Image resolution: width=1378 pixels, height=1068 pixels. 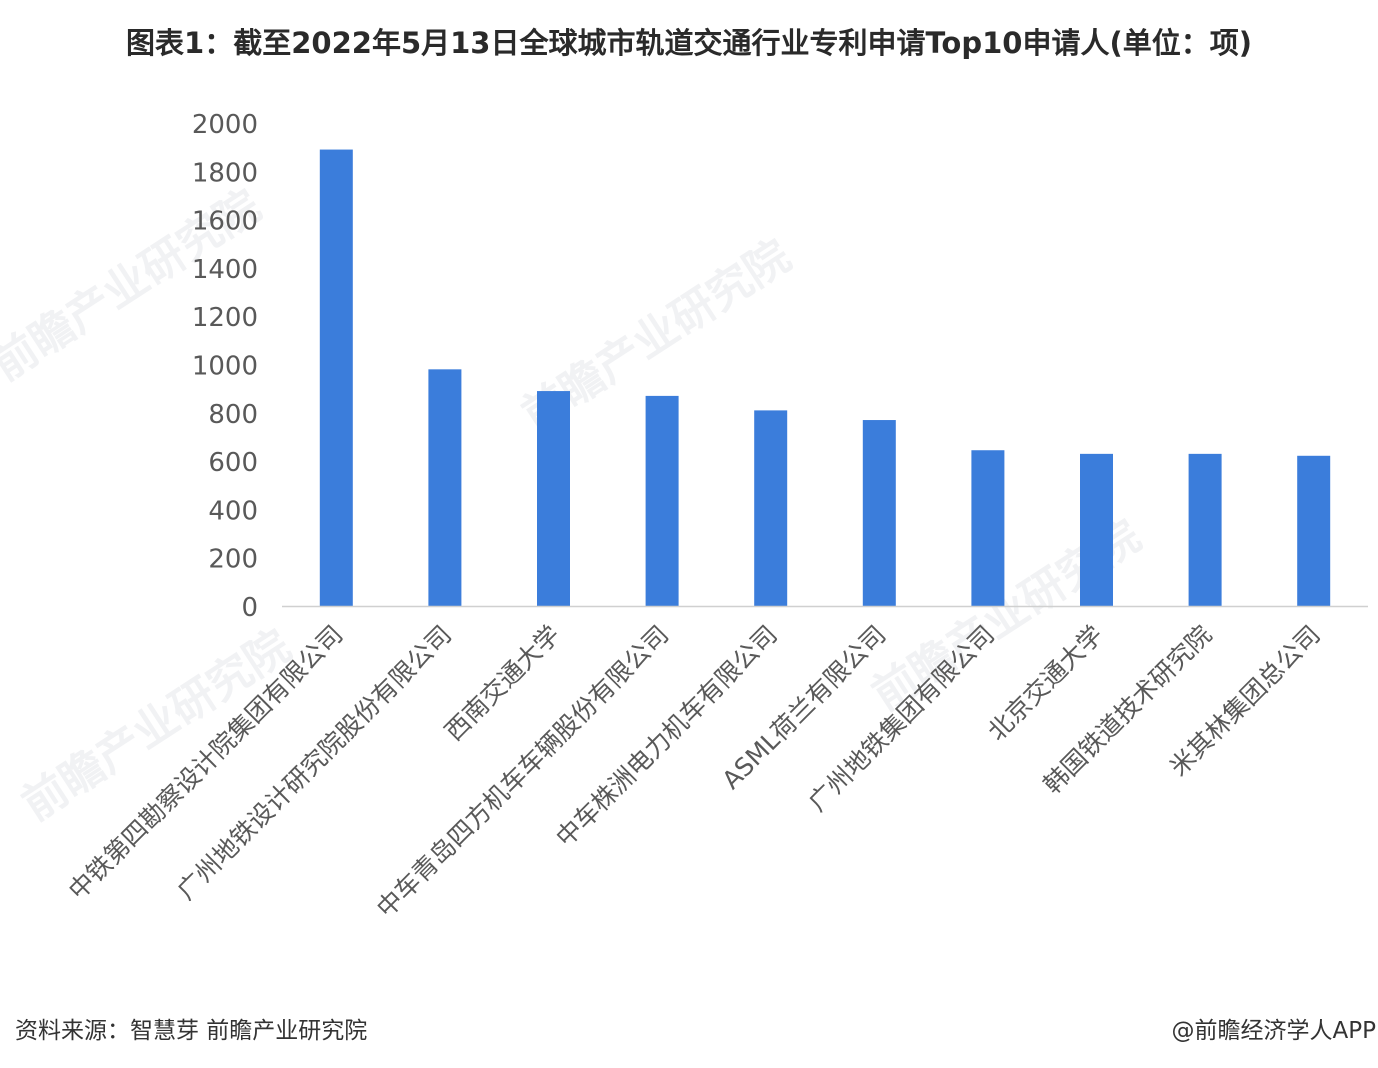 What do you see at coordinates (225, 222) in the screenshot?
I see `y-tick-label: 1600` at bounding box center [225, 222].